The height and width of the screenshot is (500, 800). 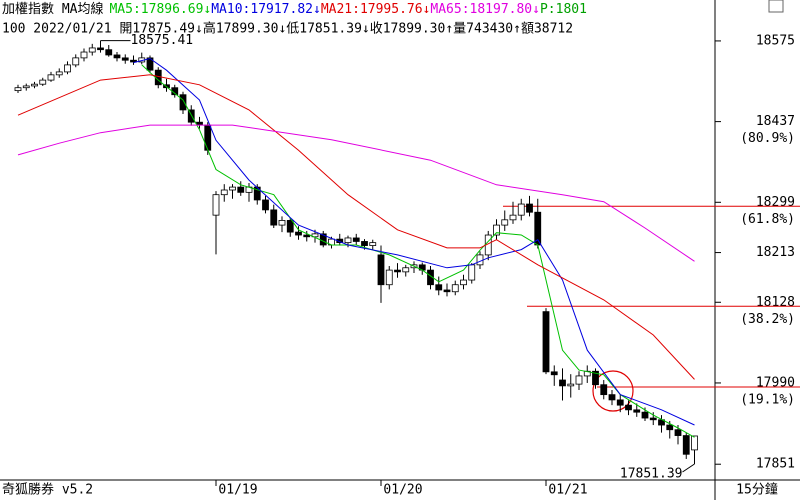 What do you see at coordinates (237, 490) in the screenshot?
I see `x-tick-label: 01/19` at bounding box center [237, 490].